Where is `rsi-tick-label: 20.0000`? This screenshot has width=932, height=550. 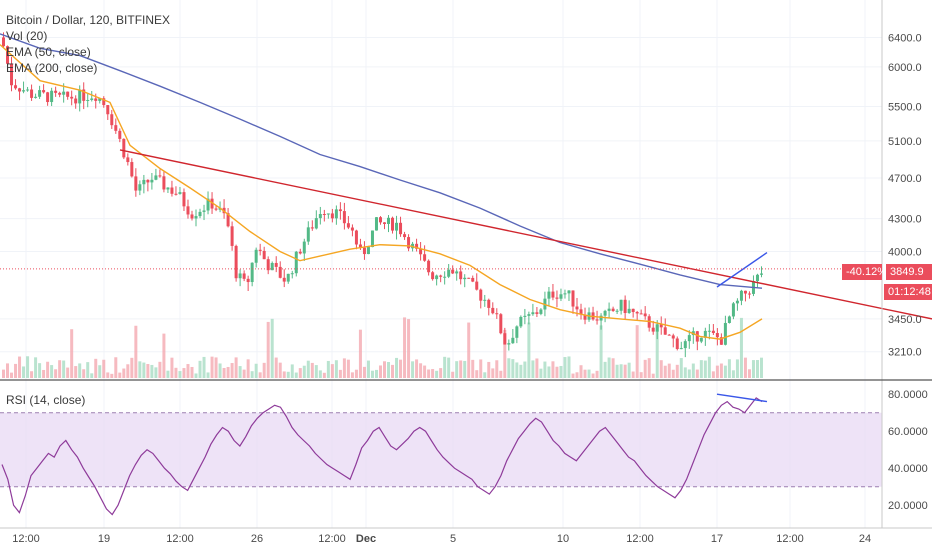
rsi-tick-label: 20.0000 is located at coordinates (908, 506).